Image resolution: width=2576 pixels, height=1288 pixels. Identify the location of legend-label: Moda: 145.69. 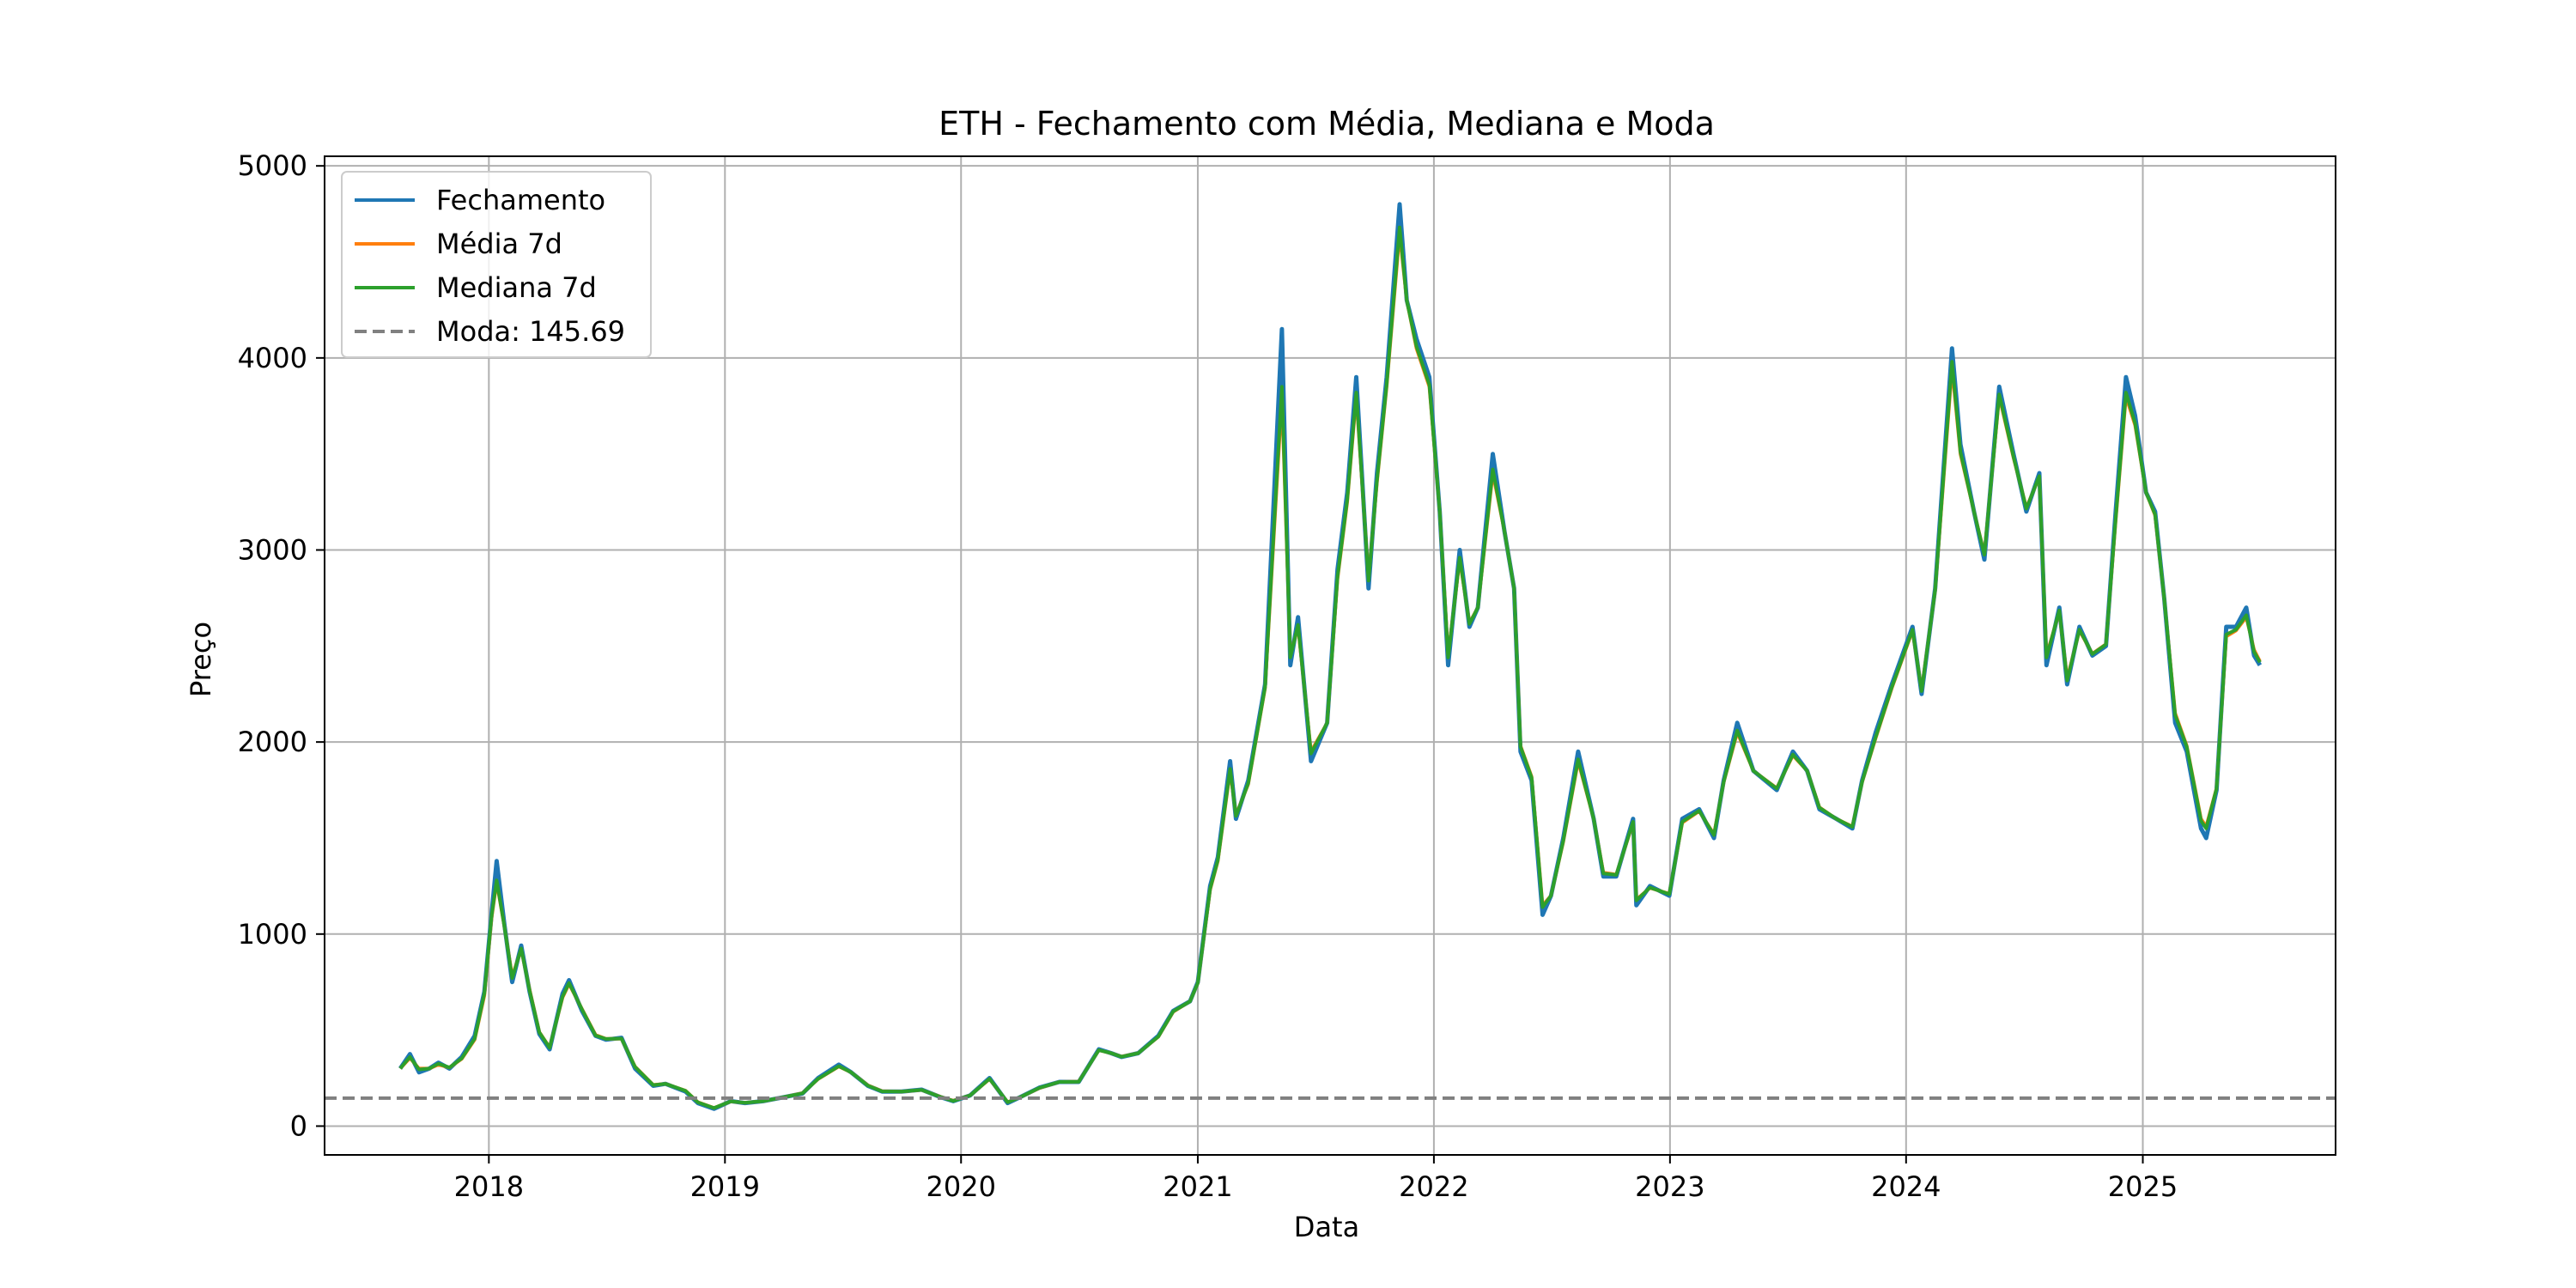
(530, 332).